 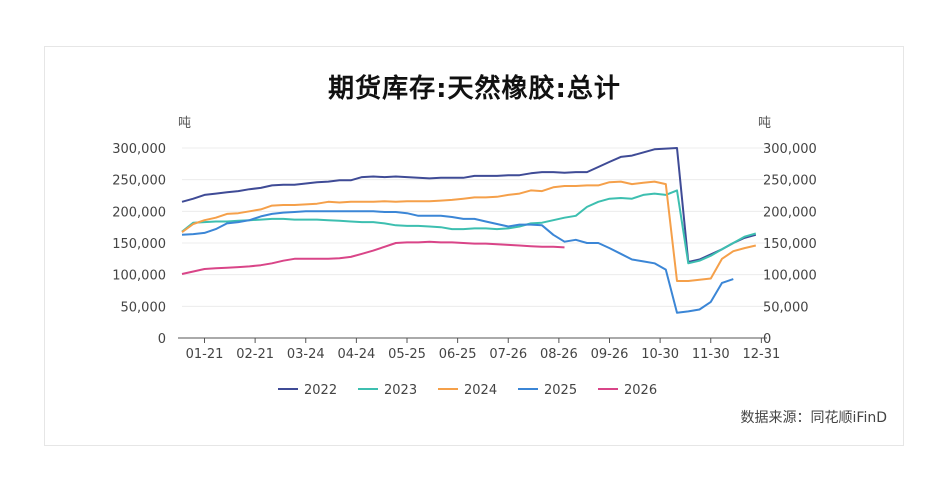 What do you see at coordinates (790, 244) in the screenshot?
I see `y-tick-label-right: 150,000` at bounding box center [790, 244].